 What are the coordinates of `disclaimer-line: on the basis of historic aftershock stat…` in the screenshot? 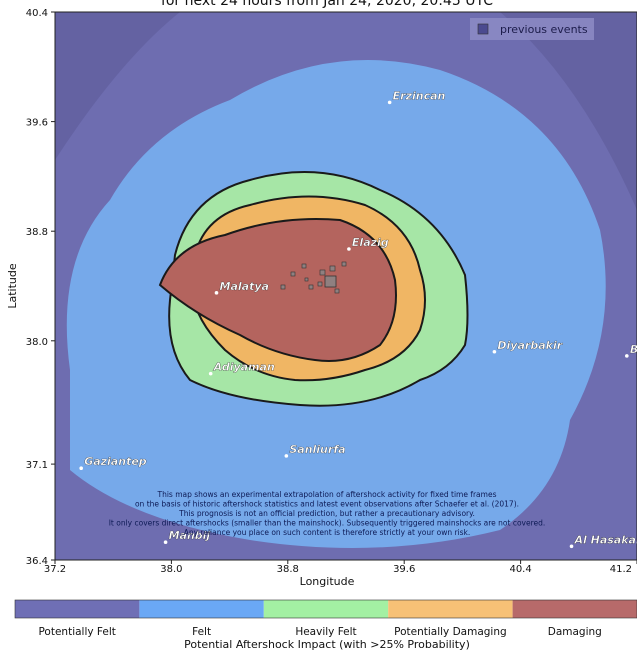 It's located at (327, 504).